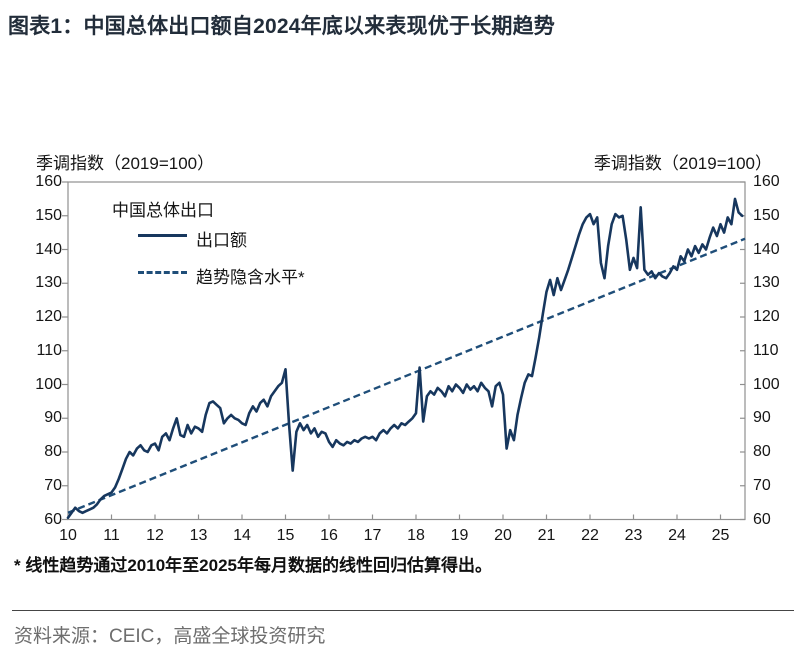 The image size is (800, 663). What do you see at coordinates (198, 535) in the screenshot?
I see `x-tick-label: 13` at bounding box center [198, 535].